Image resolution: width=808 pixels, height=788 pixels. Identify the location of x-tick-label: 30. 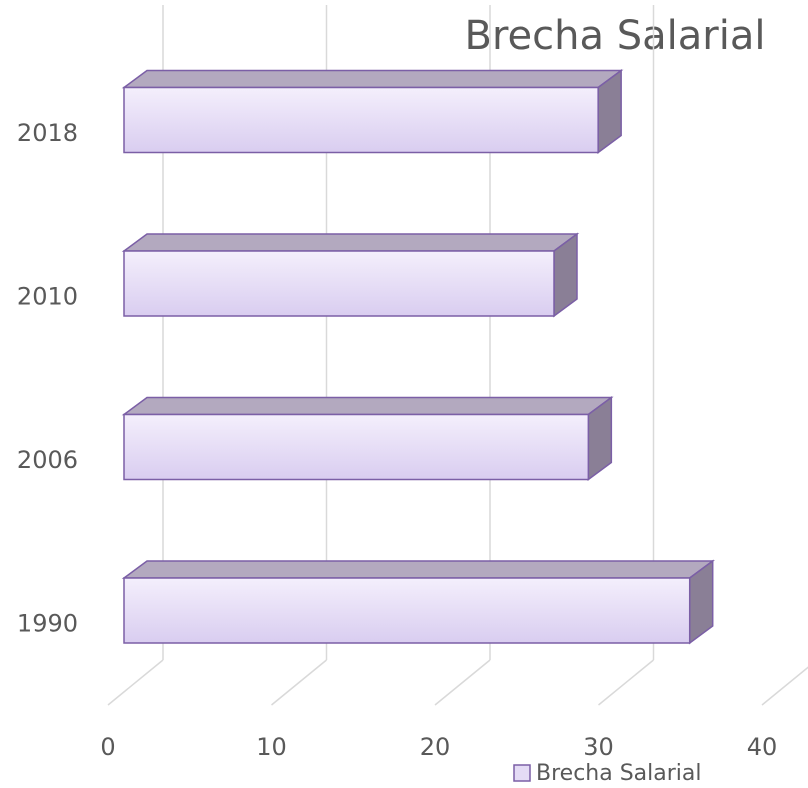
(598, 747).